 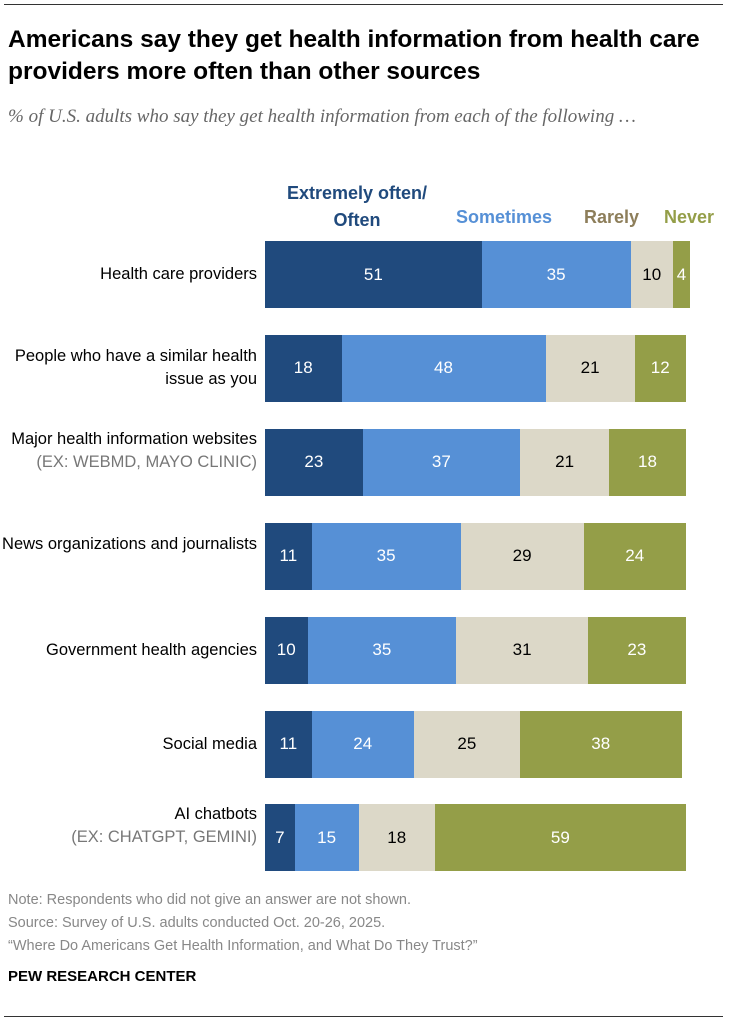 What do you see at coordinates (128, 744) in the screenshot?
I see `row-label: Social media` at bounding box center [128, 744].